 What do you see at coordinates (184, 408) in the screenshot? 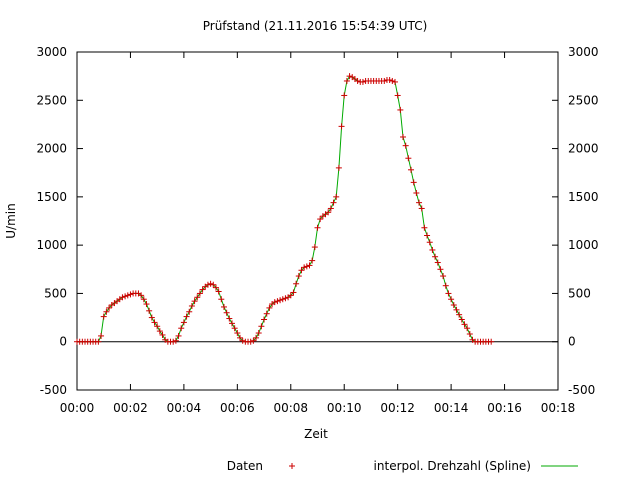
I see `x-tick-label: 00:04` at bounding box center [184, 408].